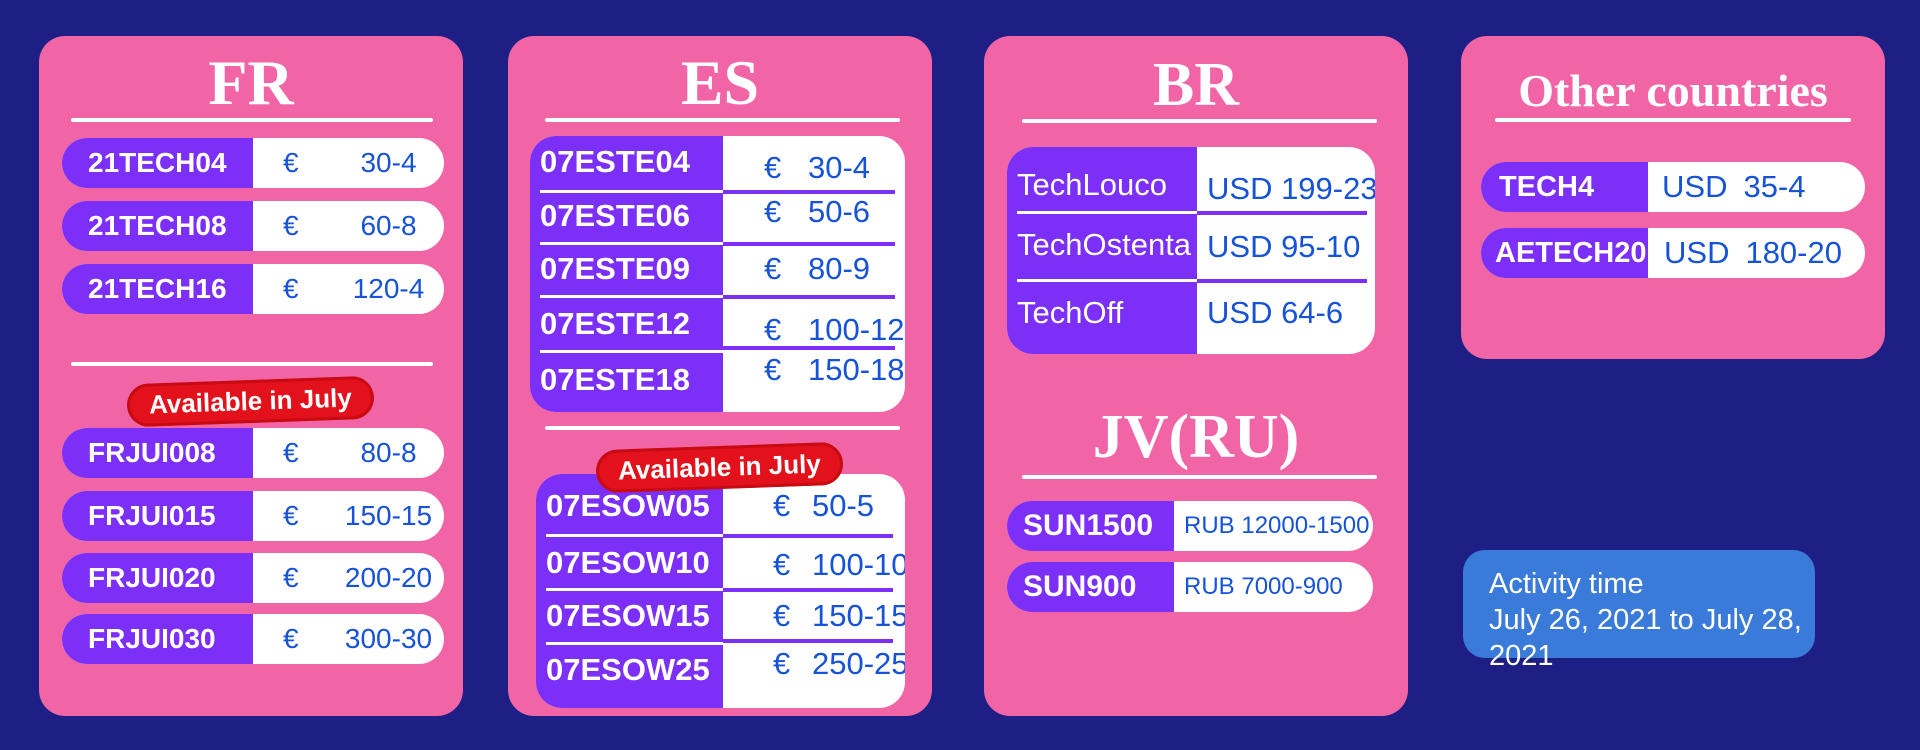  I want to click on code-pill: 21TECH16 €120-4, so click(253, 289).